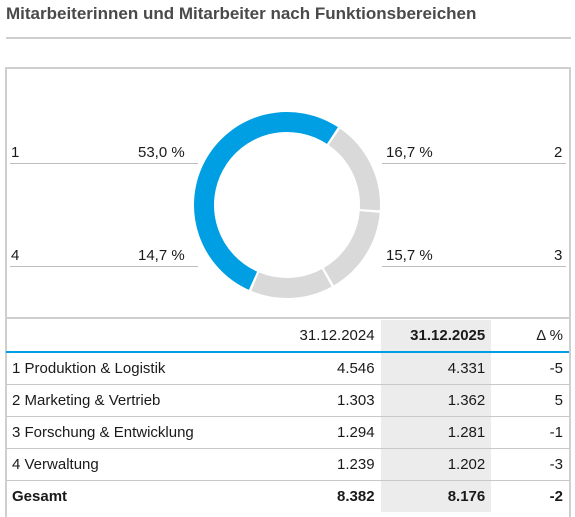  What do you see at coordinates (409, 255) in the screenshot?
I see `segment-3-percent: 15,7 %` at bounding box center [409, 255].